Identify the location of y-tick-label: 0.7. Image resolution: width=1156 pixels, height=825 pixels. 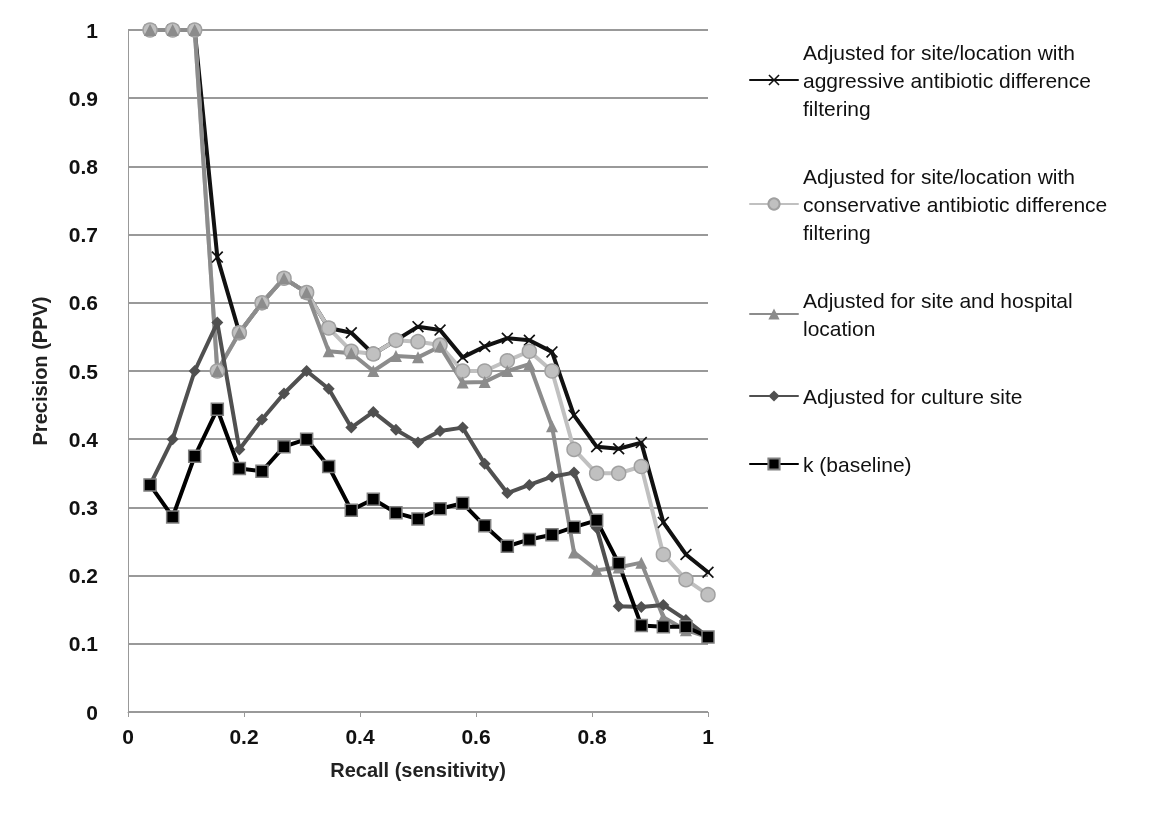
(83, 235).